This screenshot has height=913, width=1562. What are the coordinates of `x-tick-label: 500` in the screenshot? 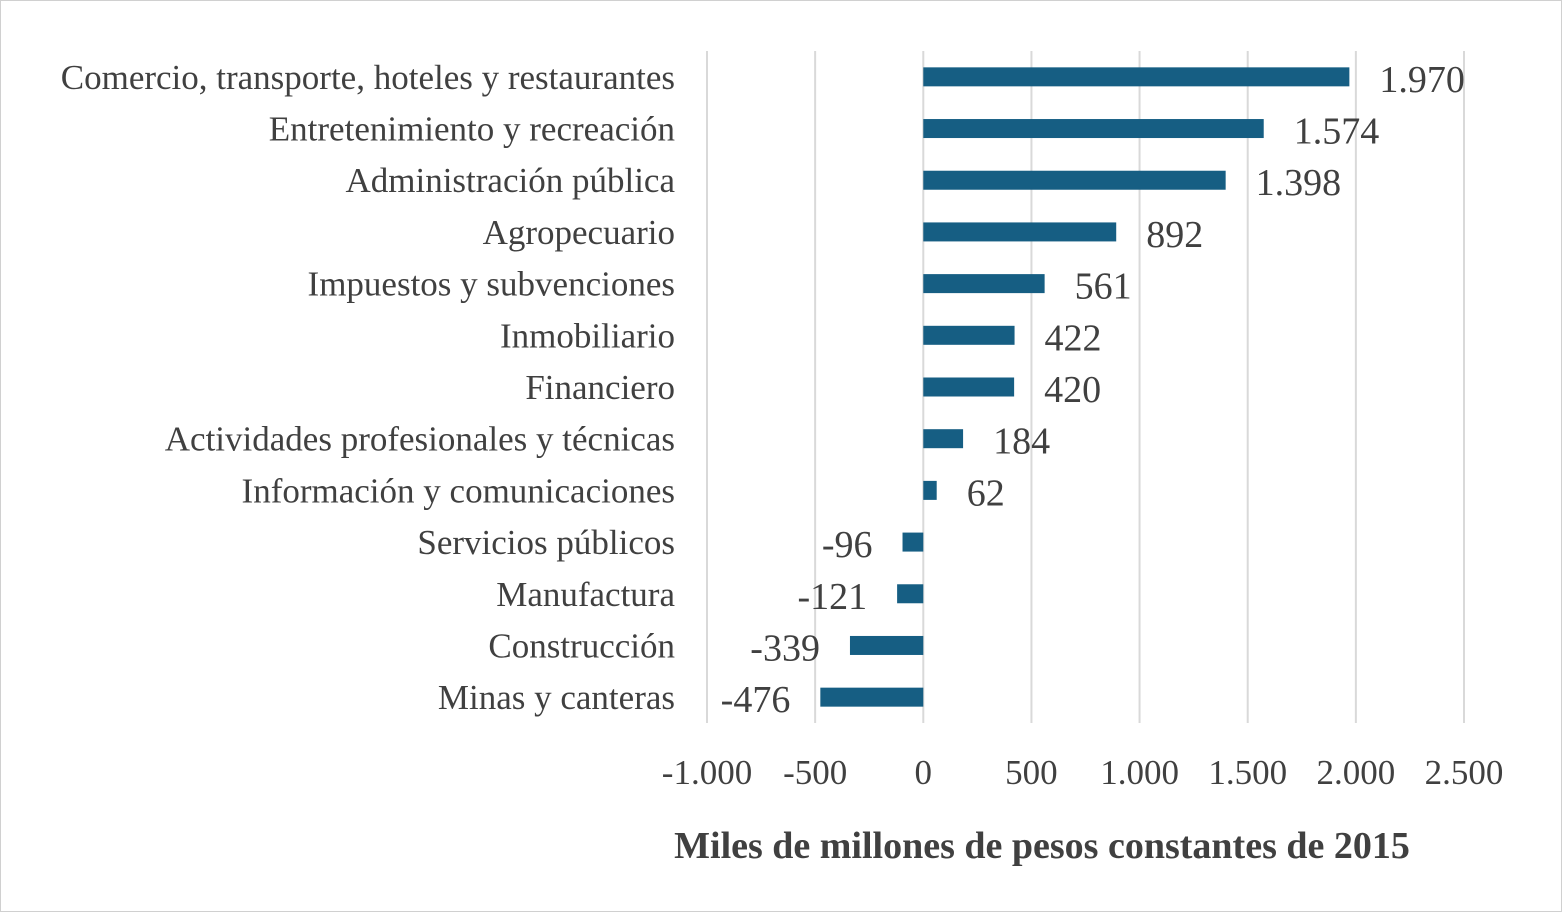 It's located at (1031, 772).